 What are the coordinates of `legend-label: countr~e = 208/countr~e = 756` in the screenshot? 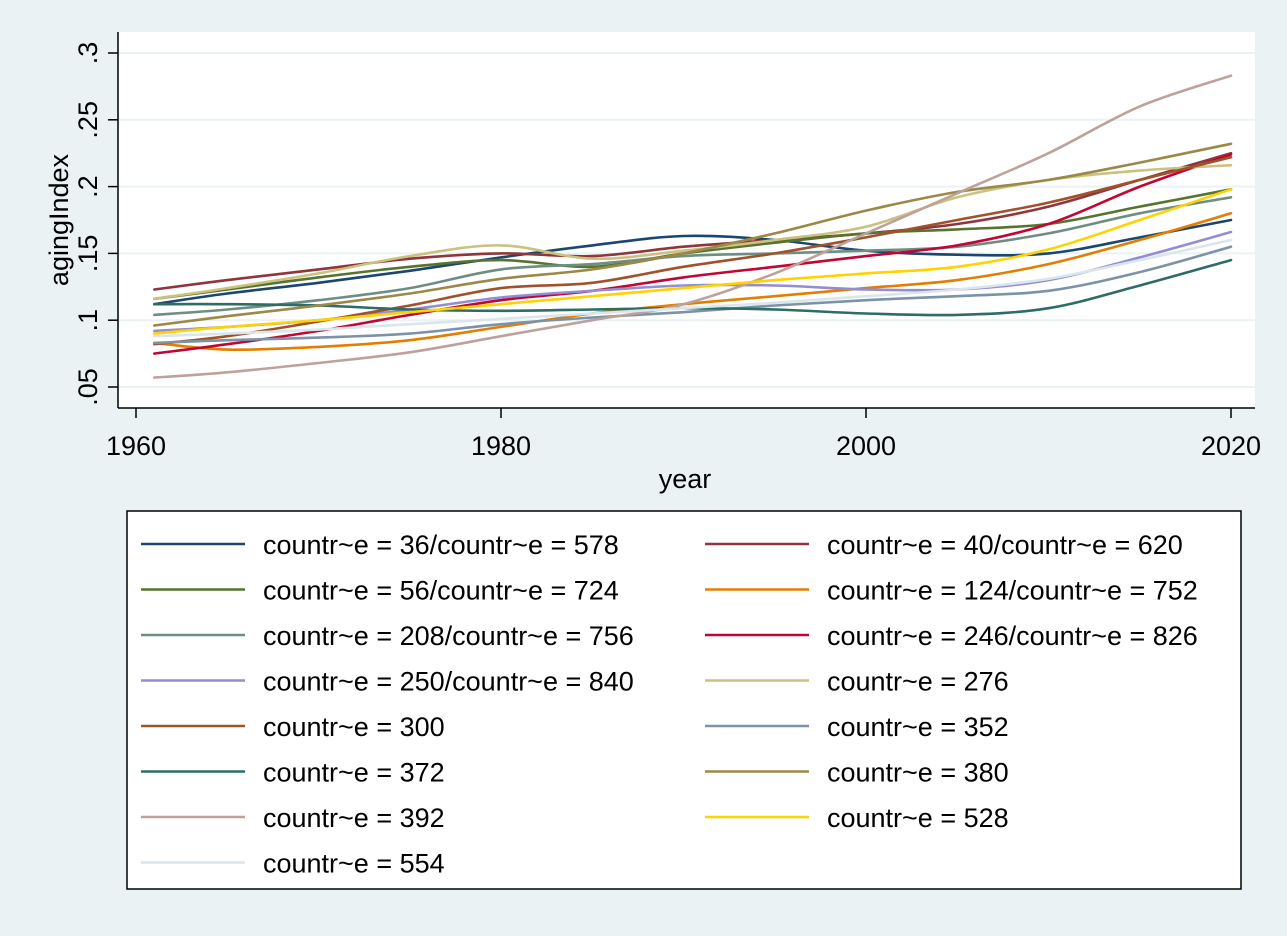 It's located at (448, 636).